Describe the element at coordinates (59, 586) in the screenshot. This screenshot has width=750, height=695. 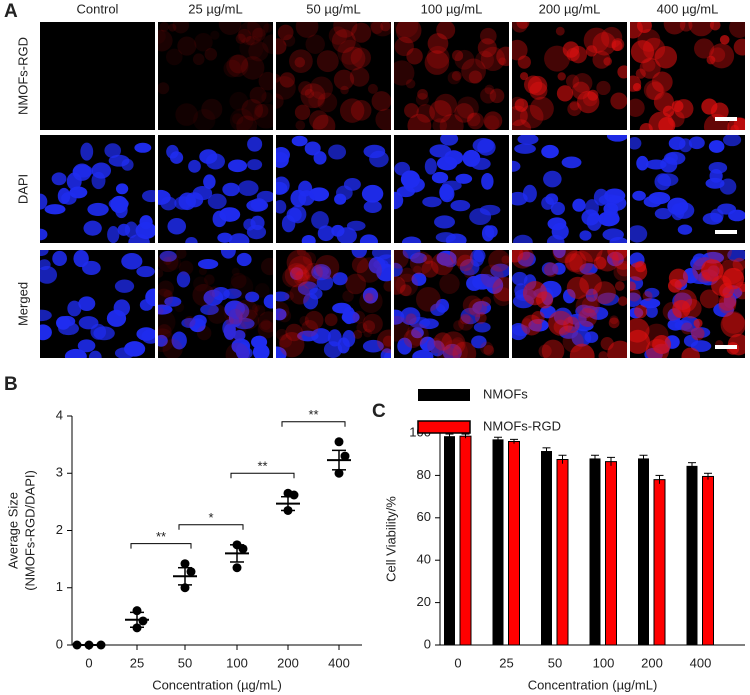
I see `y-tick-label: 1` at that location.